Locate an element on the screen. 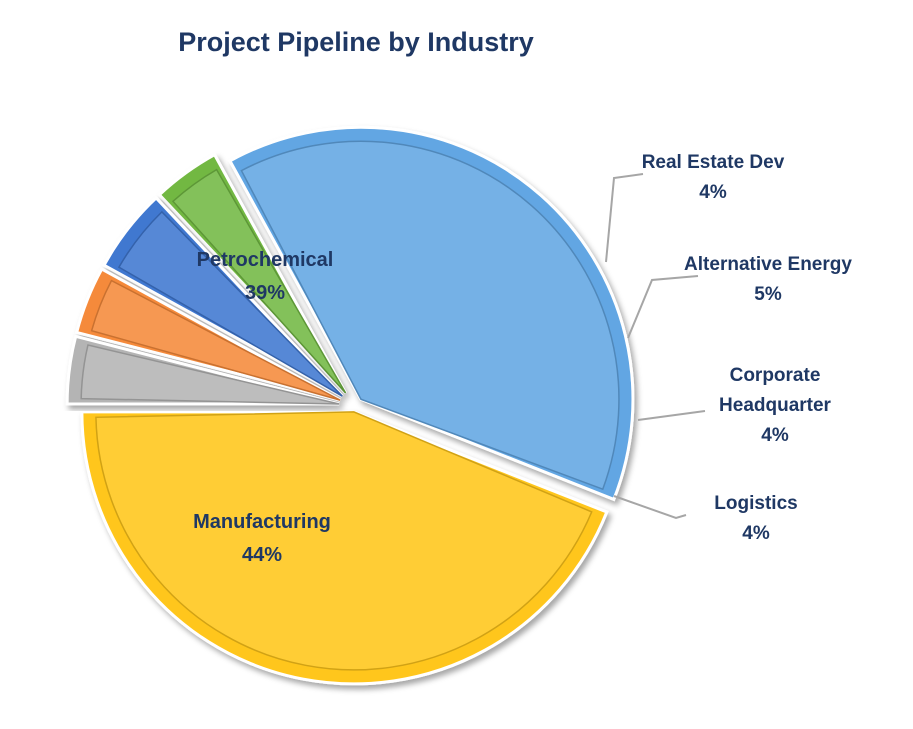 The image size is (913, 729). slice-label-logistics: Logistics 4% is located at coordinates (755, 518).